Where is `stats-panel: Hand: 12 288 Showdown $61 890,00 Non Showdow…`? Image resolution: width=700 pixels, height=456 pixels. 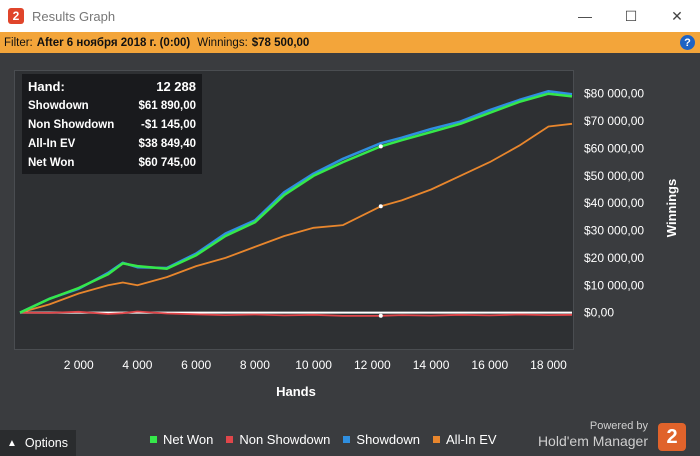 stats-panel: Hand: 12 288 Showdown $61 890,00 Non Showdow… is located at coordinates (112, 124).